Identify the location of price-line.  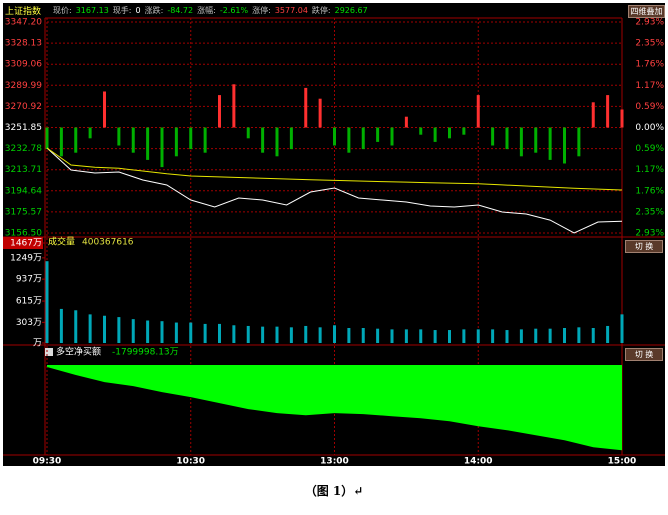
(334, 169).